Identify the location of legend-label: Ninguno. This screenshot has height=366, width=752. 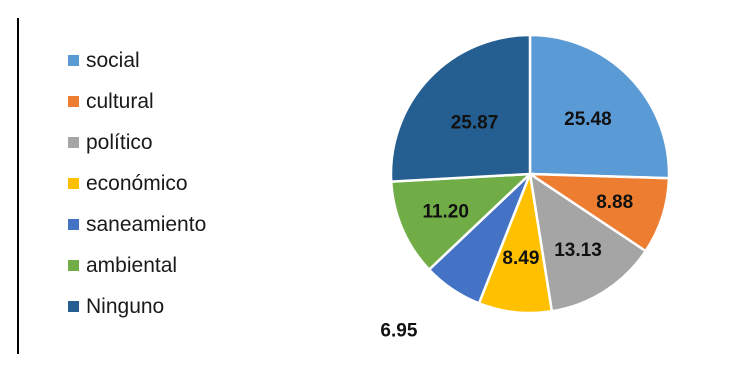
(125, 306).